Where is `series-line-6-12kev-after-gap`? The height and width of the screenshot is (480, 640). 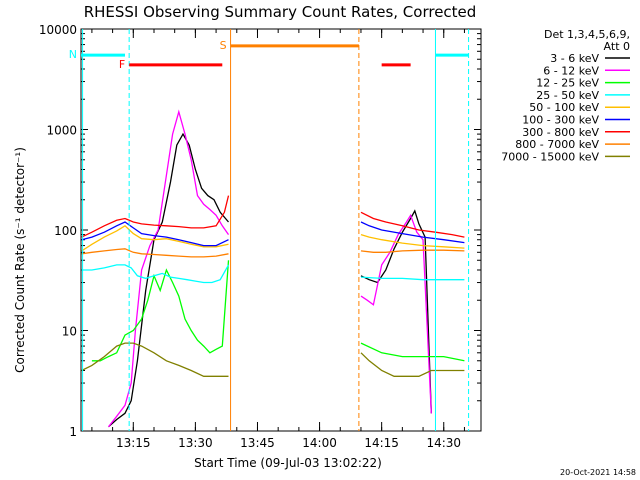
series-line-6-12kev-after-gap is located at coordinates (396, 313).